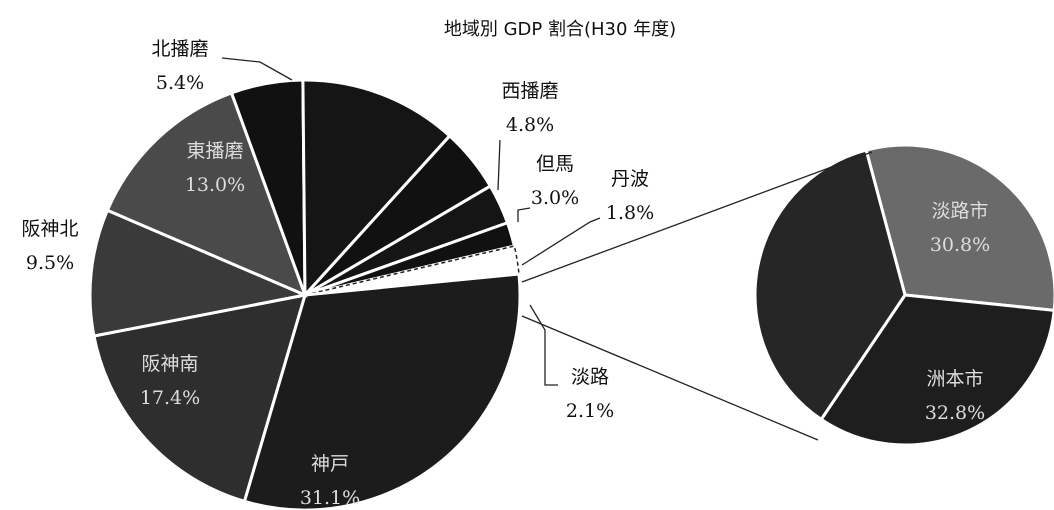 This screenshot has height=510, width=1054. I want to click on data-label: 30.8%, so click(960, 245).